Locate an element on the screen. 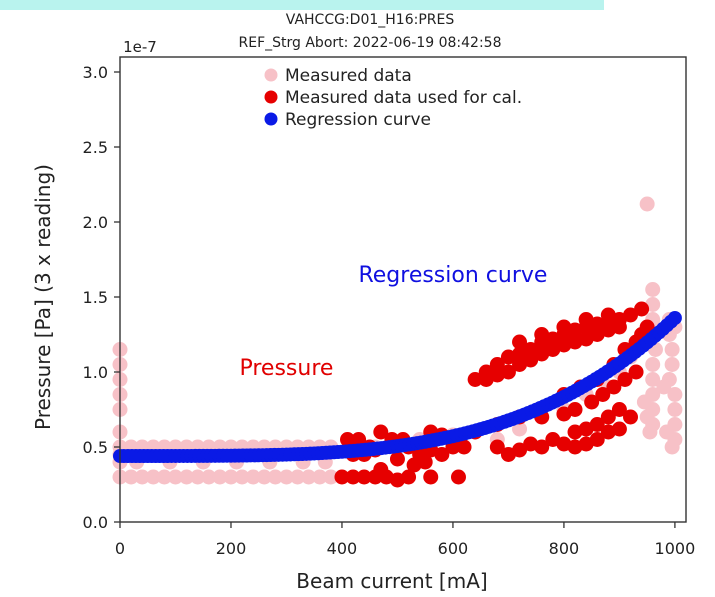 The image size is (715, 597). x-tick-label: 800 is located at coordinates (564, 548).